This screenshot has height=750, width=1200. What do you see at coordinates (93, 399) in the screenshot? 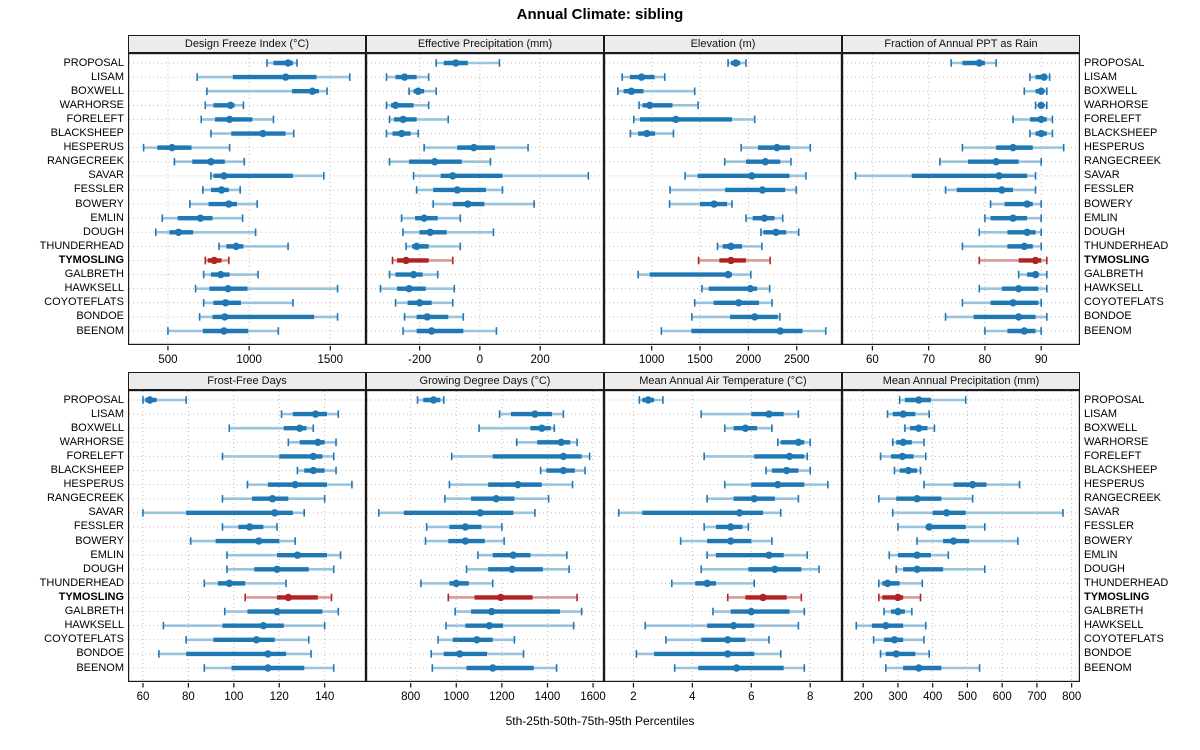
I see `site-label-proposal: PROPOSAL` at bounding box center [93, 399].